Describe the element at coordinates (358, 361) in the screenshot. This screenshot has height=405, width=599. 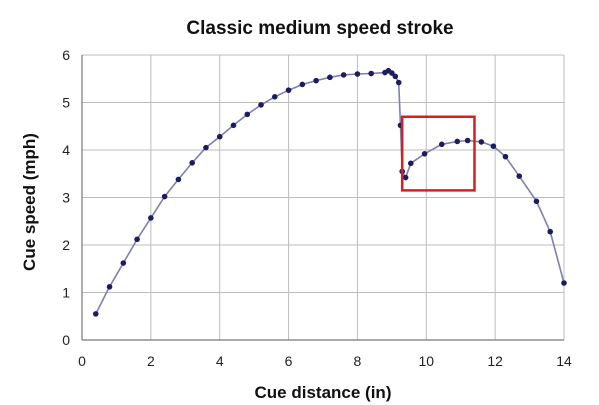
I see `x-tick-label: 8` at that location.